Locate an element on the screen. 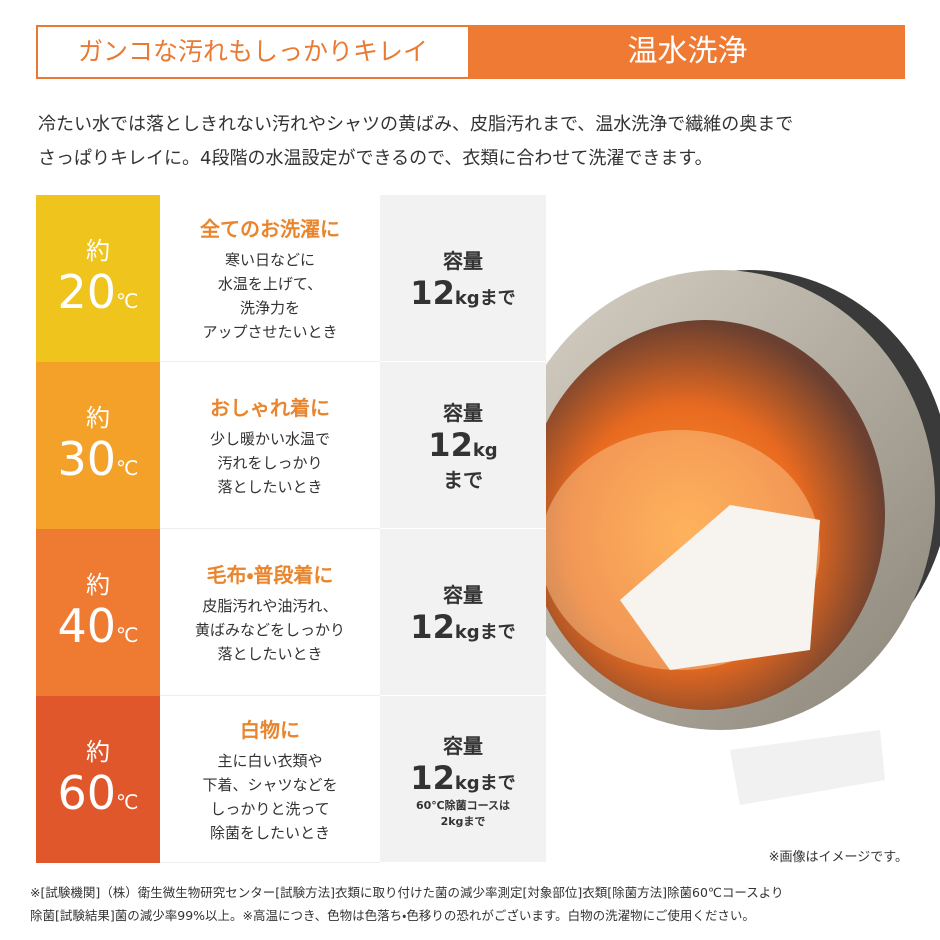 The width and height of the screenshot is (940, 940). temp-value: 60 is located at coordinates (87, 792).